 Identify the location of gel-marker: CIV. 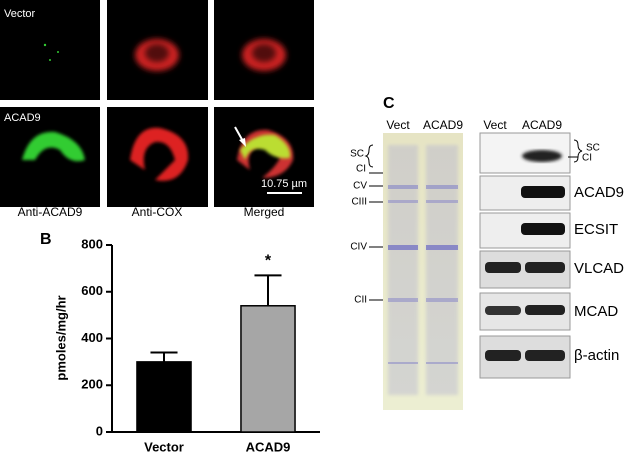
(358, 247).